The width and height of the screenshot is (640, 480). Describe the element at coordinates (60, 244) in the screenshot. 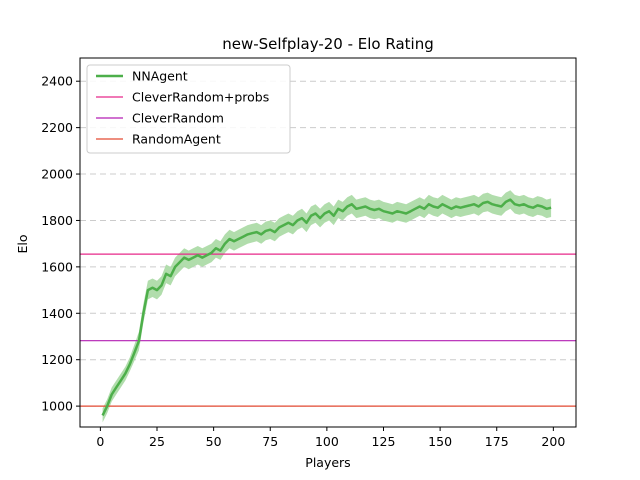

I see `y-axis-ticks: 1000 1200 1400 1600 1800 2000 2200 2400` at that location.